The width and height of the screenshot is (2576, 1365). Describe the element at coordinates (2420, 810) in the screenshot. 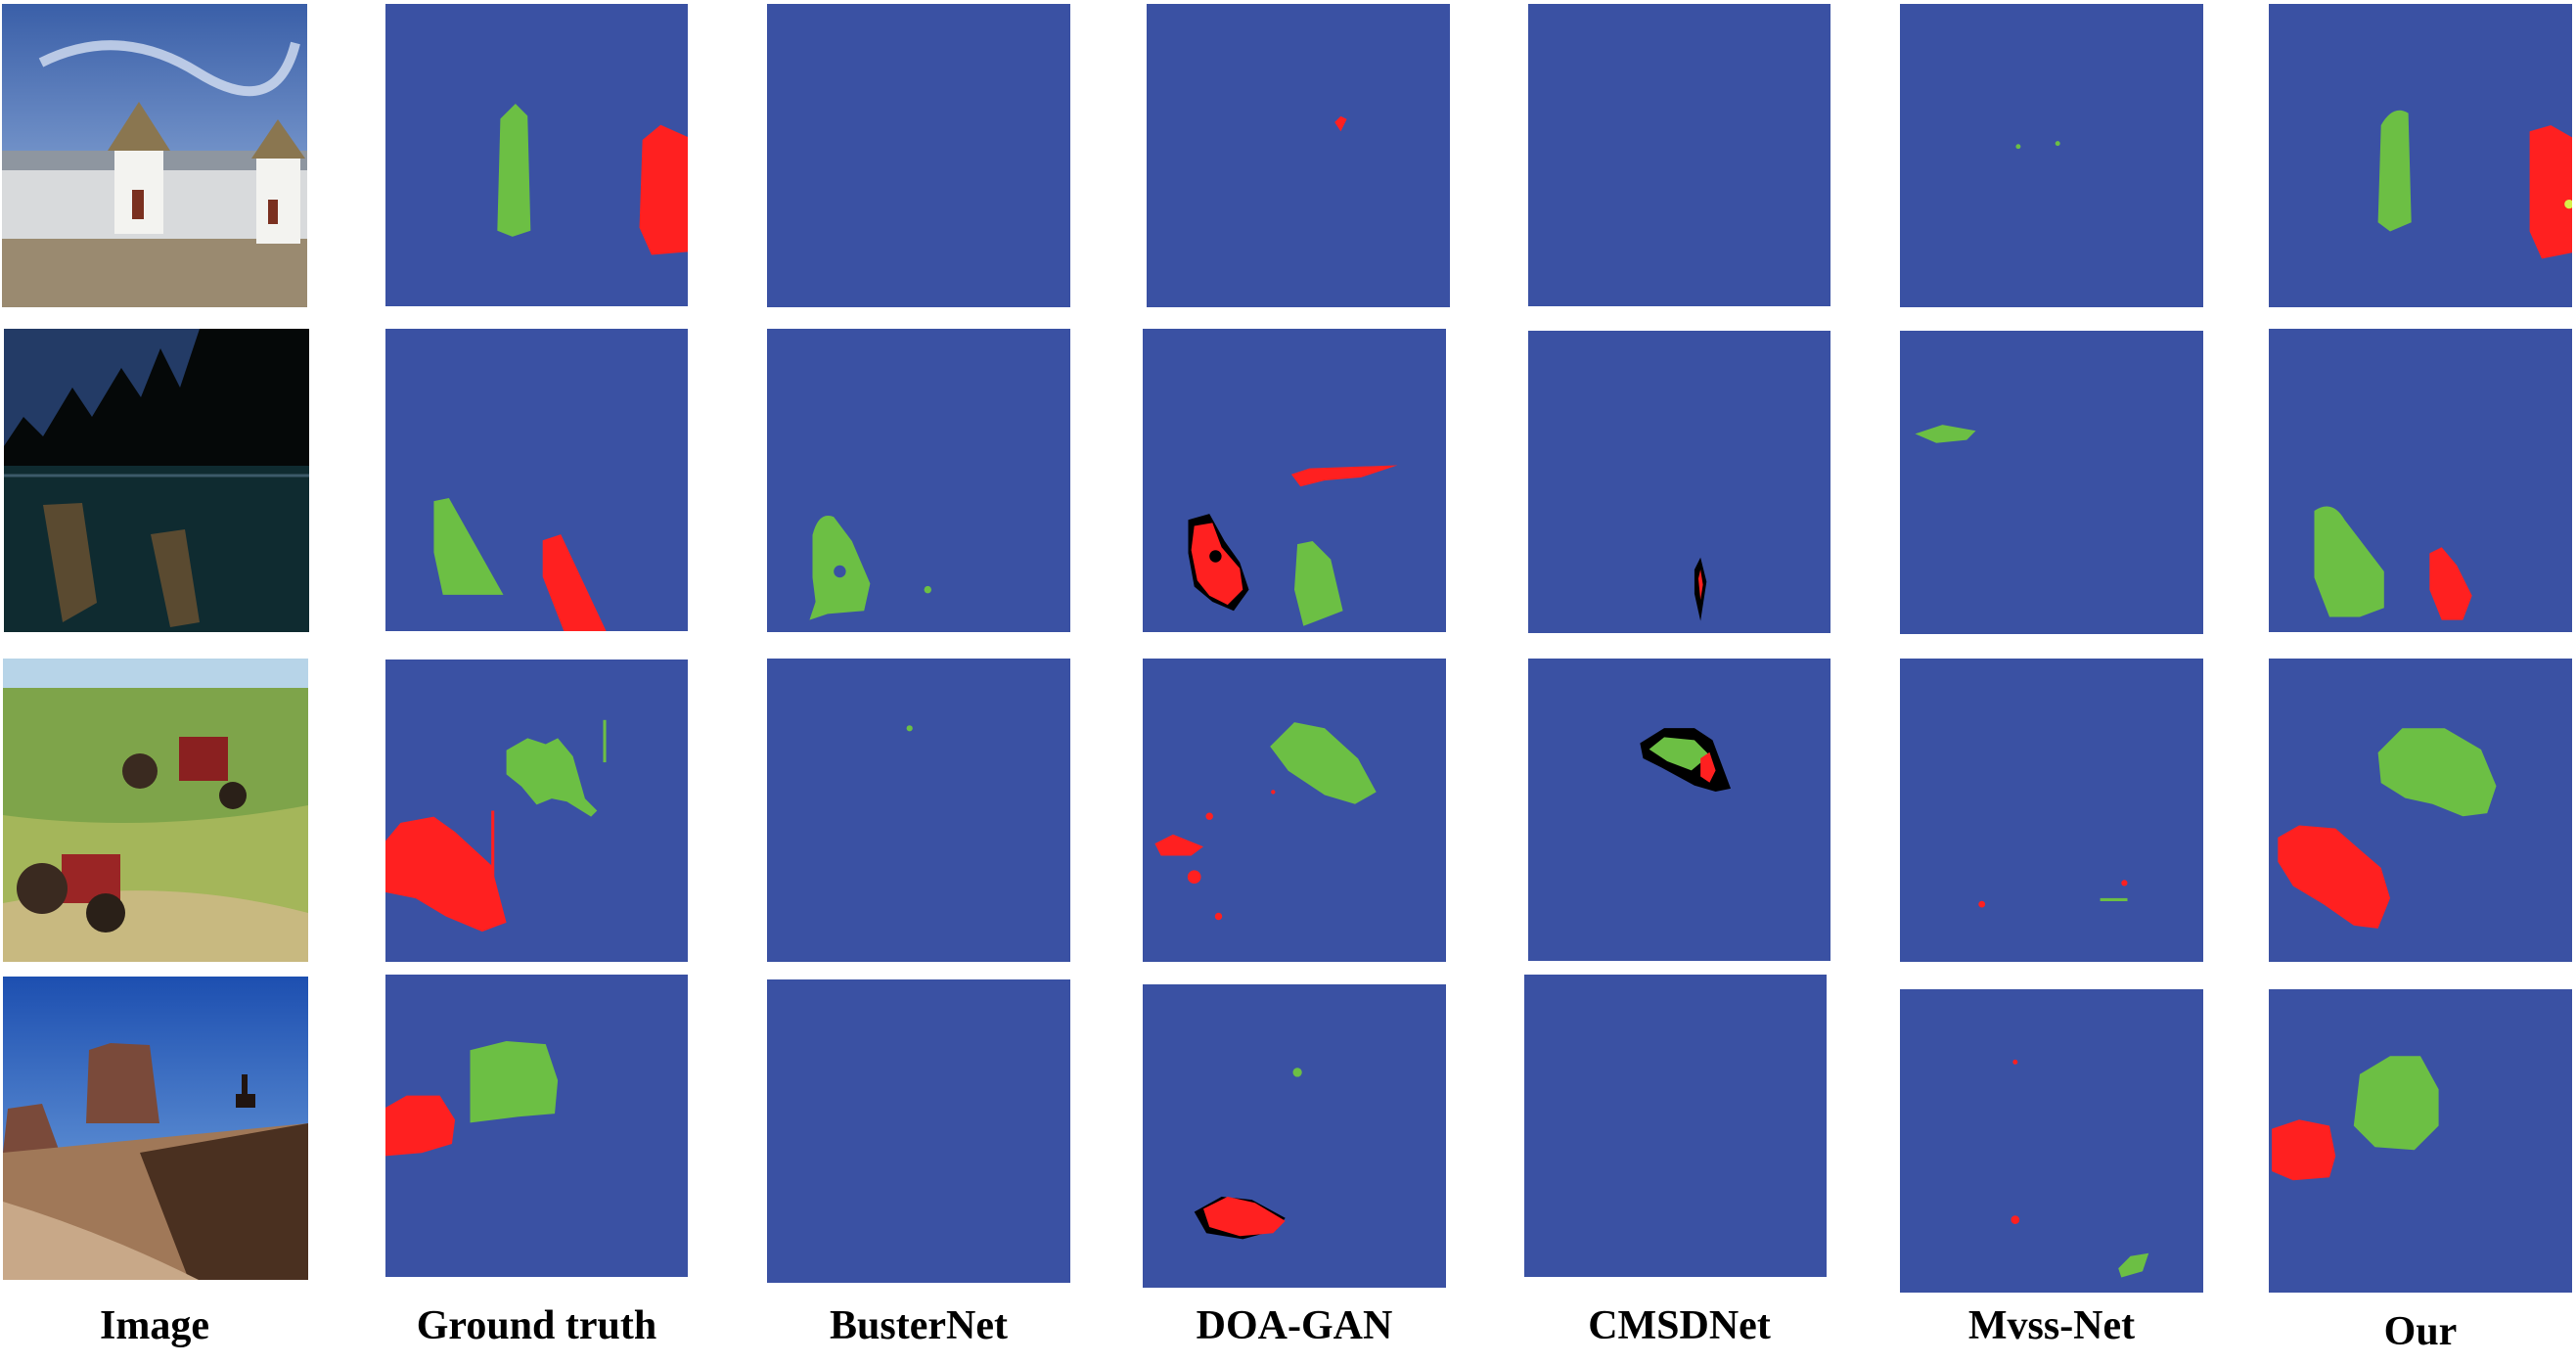

I see `mask-our-r3` at that location.